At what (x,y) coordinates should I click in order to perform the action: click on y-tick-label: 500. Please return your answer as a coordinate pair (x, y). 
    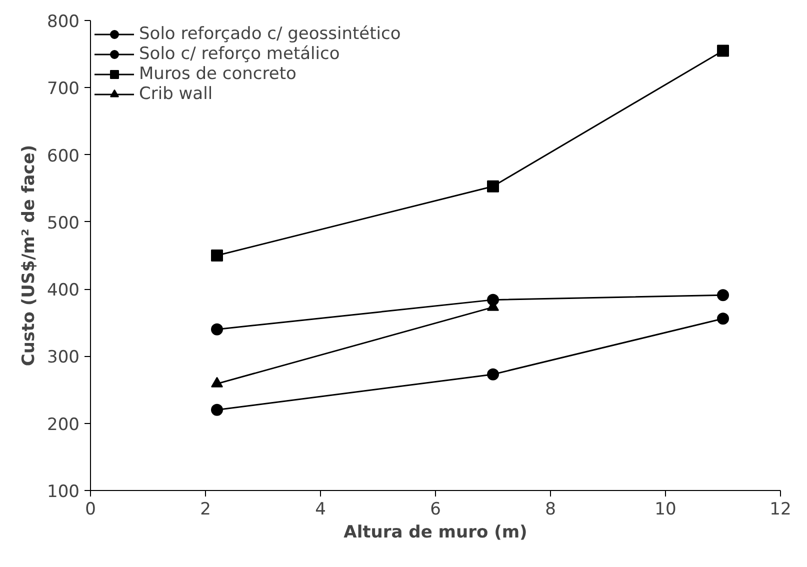
    Looking at the image, I should click on (63, 223).